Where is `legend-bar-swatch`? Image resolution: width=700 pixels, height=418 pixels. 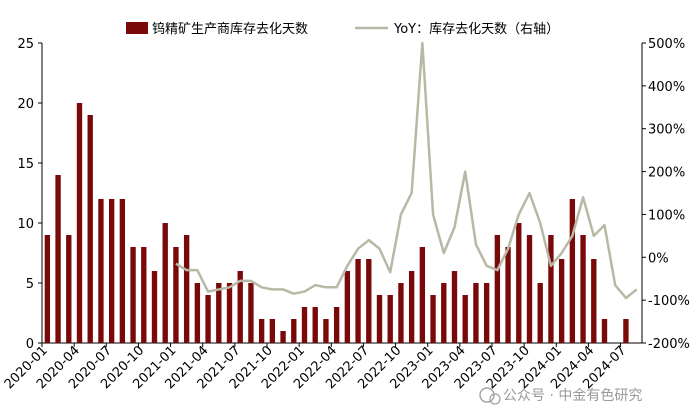 legend-bar-swatch is located at coordinates (137, 28).